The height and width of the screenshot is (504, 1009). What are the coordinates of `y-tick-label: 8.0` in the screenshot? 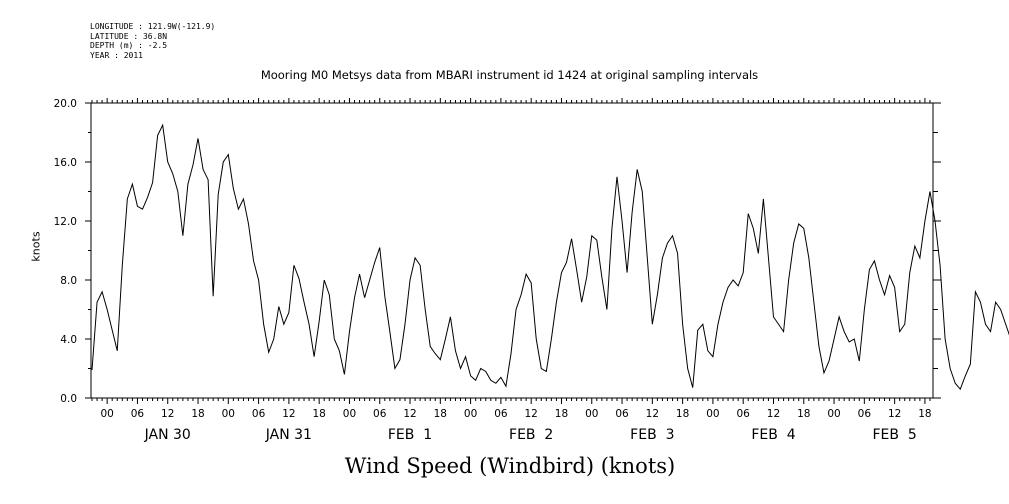 It's located at (68, 281).